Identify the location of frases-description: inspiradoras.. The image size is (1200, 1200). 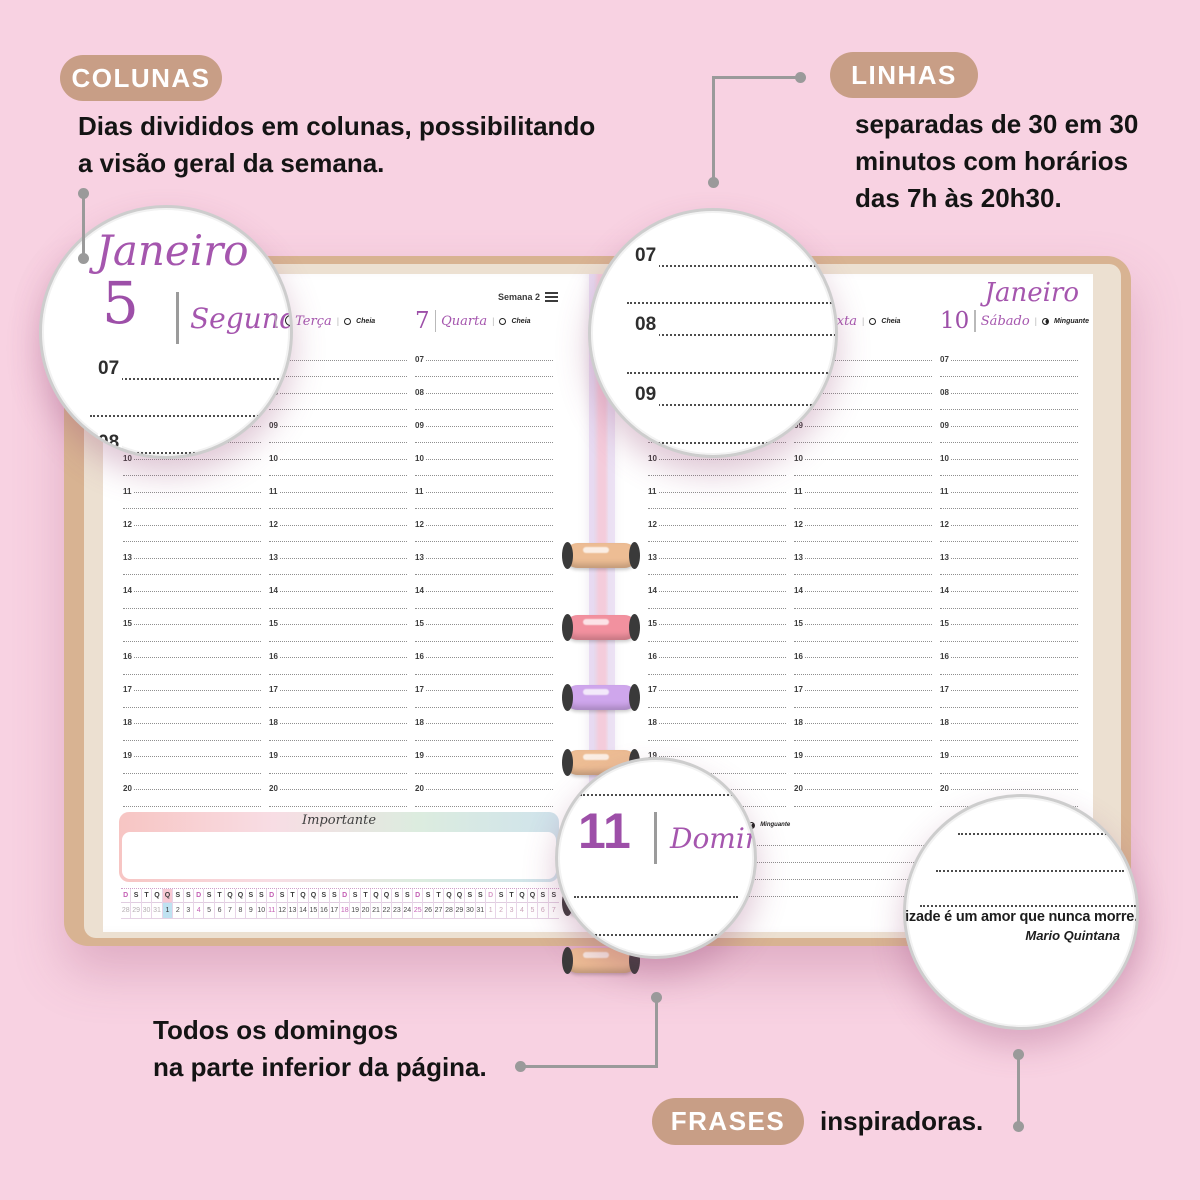
(901, 1121).